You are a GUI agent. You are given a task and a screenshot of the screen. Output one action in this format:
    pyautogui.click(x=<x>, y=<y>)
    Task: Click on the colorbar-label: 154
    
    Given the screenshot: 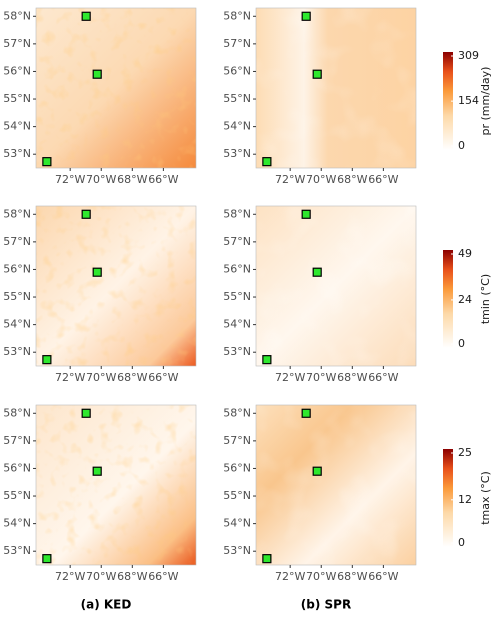 What is the action you would take?
    pyautogui.click(x=468, y=100)
    